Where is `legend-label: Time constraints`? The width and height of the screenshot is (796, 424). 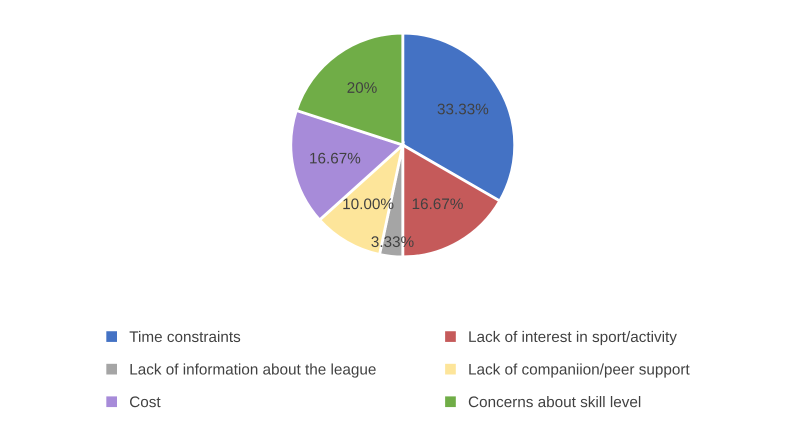 legend-label: Time constraints is located at coordinates (185, 336).